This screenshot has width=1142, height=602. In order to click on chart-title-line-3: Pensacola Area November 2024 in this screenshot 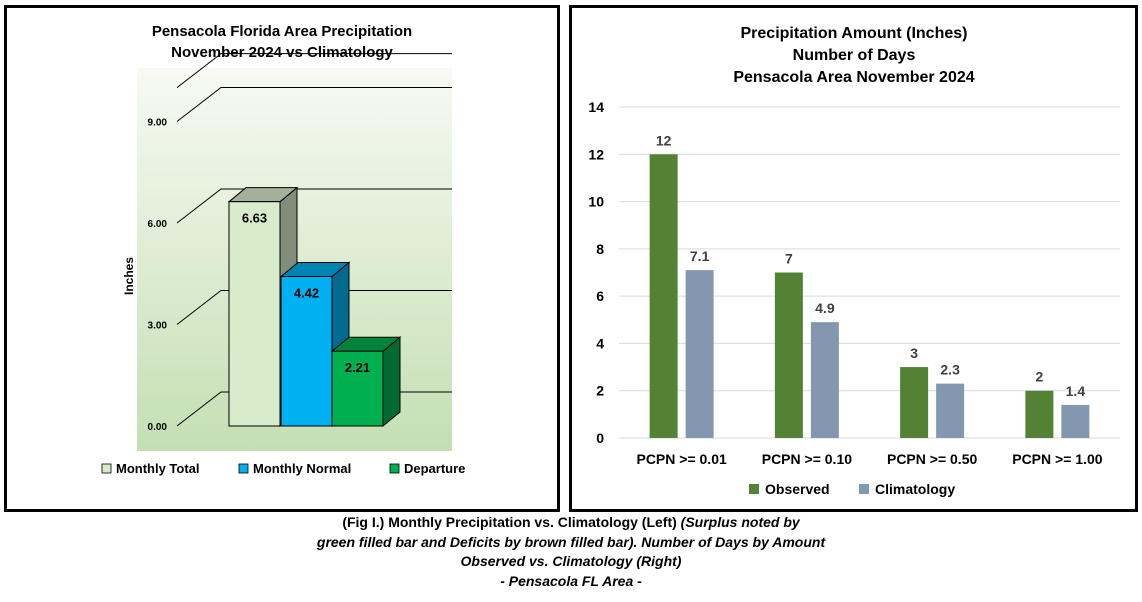, I will do `click(853, 77)`.